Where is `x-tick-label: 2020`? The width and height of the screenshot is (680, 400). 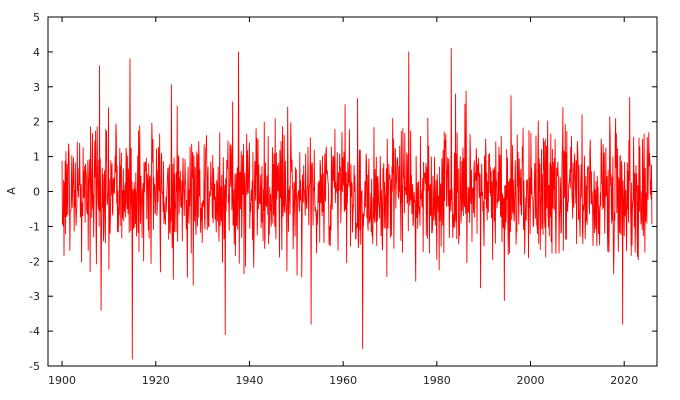 x-tick-label: 2020 is located at coordinates (624, 380).